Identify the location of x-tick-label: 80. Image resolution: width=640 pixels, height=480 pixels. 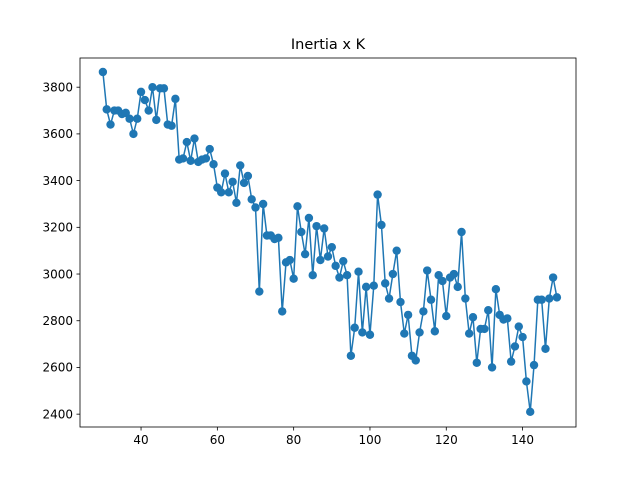
(293, 440).